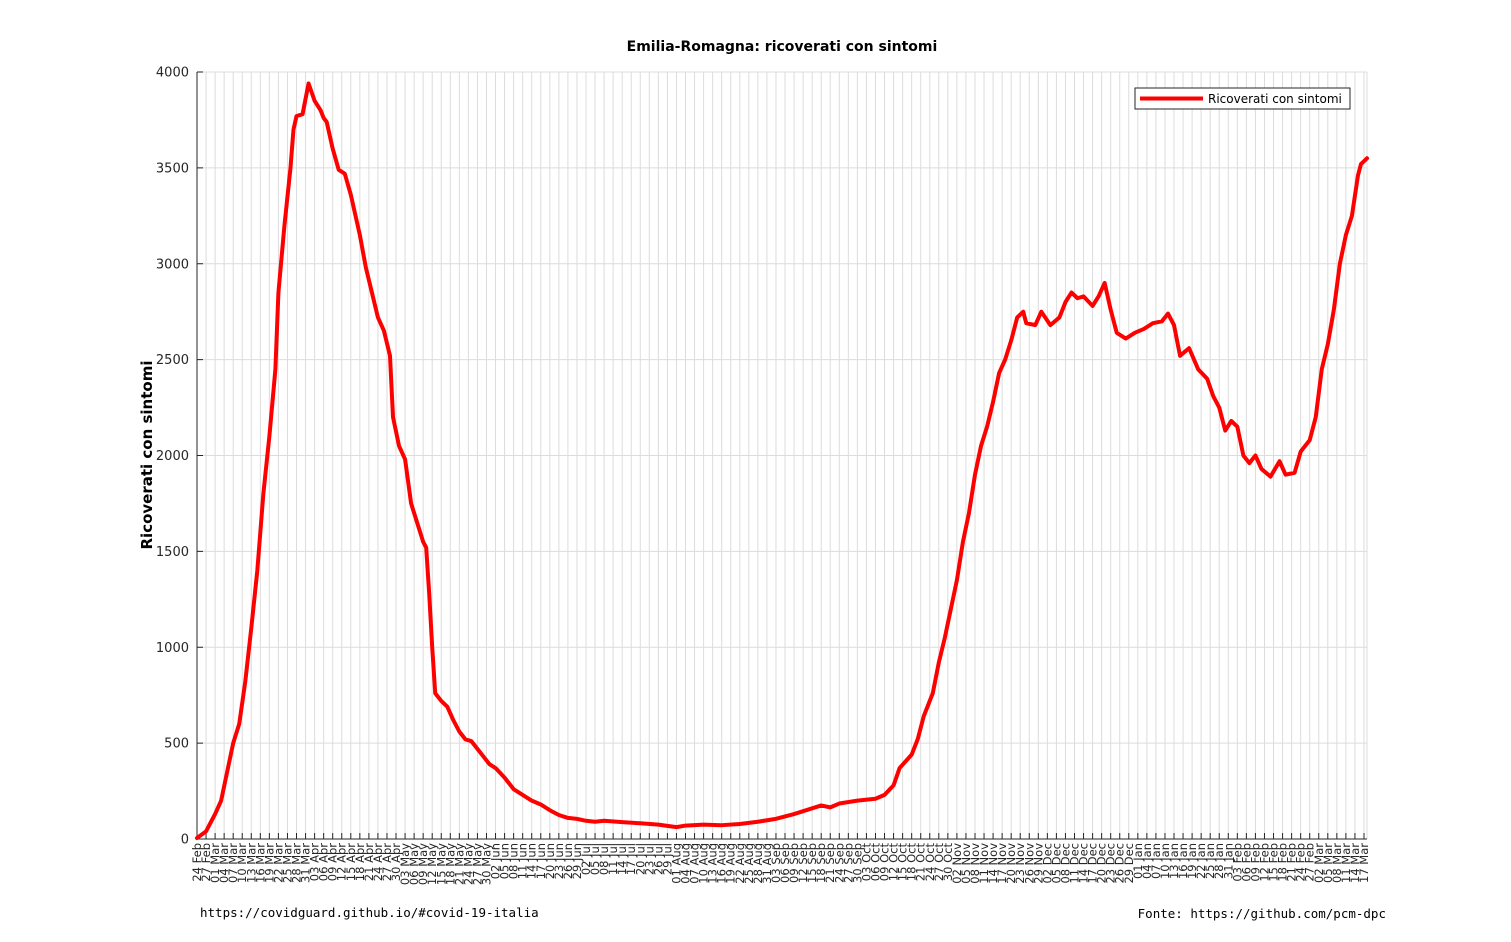 Image resolution: width=1511 pixels, height=942 pixels. I want to click on x-tick-label: 10 Mar, so click(242, 863).